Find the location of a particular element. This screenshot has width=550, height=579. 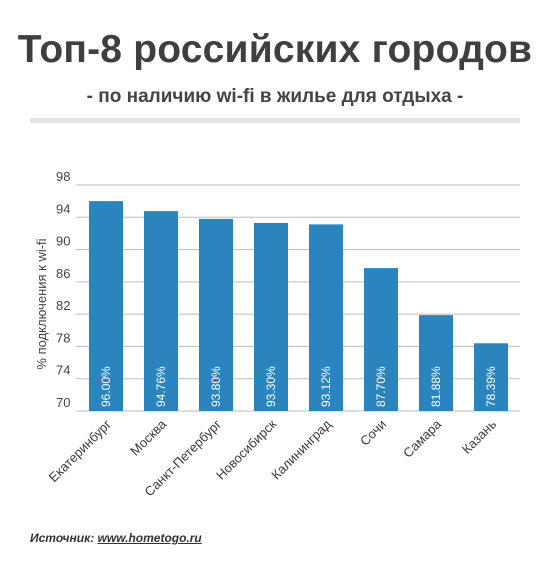

x-tick-label: Калининград is located at coordinates (301, 449).